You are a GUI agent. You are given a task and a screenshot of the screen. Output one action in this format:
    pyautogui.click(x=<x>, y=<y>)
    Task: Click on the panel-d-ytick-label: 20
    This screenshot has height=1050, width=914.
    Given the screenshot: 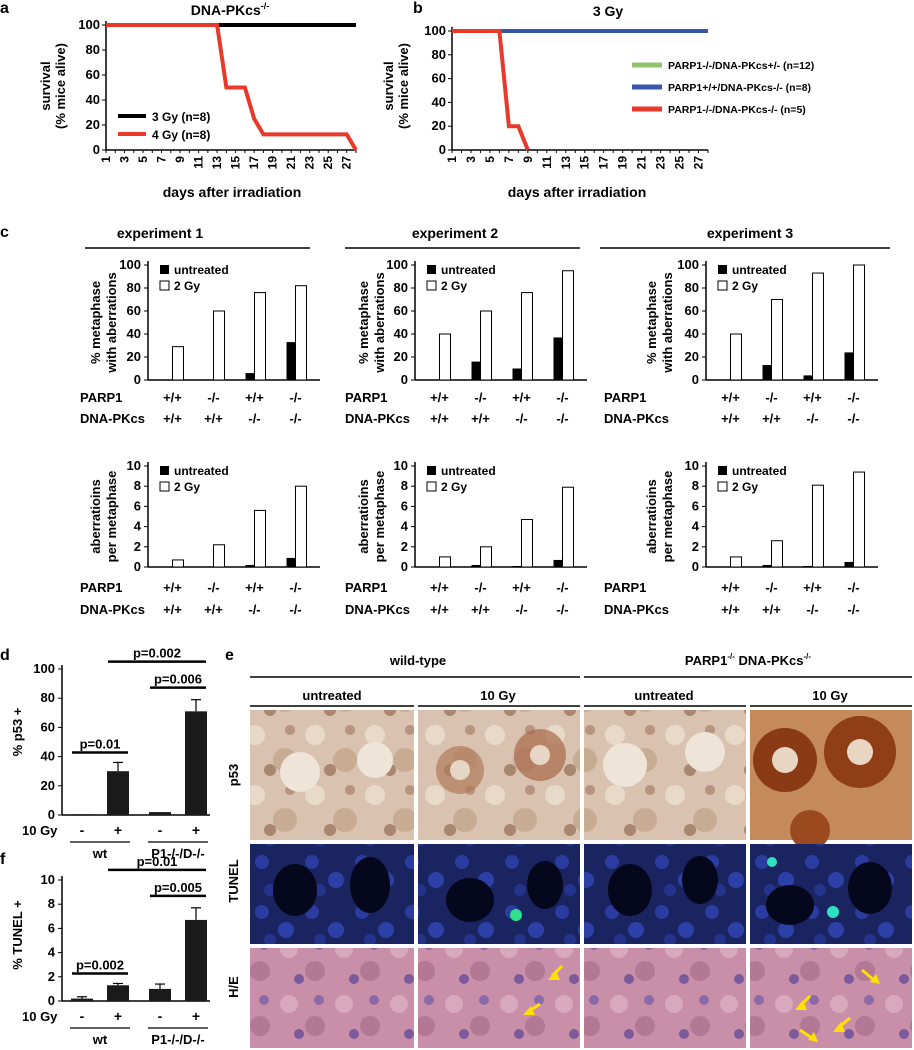 What is the action you would take?
    pyautogui.click(x=48, y=785)
    